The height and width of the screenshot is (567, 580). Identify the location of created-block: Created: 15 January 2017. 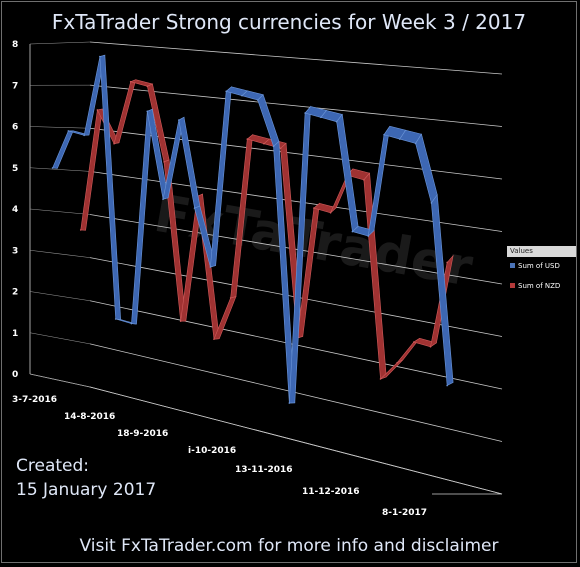
(86, 478).